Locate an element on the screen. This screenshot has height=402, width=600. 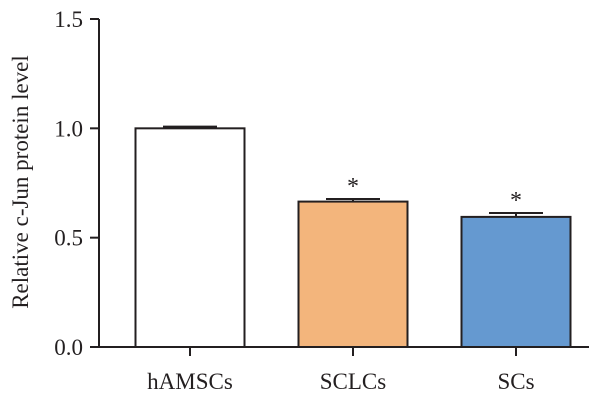
y-tick-label: 1.5 is located at coordinates (68, 19).